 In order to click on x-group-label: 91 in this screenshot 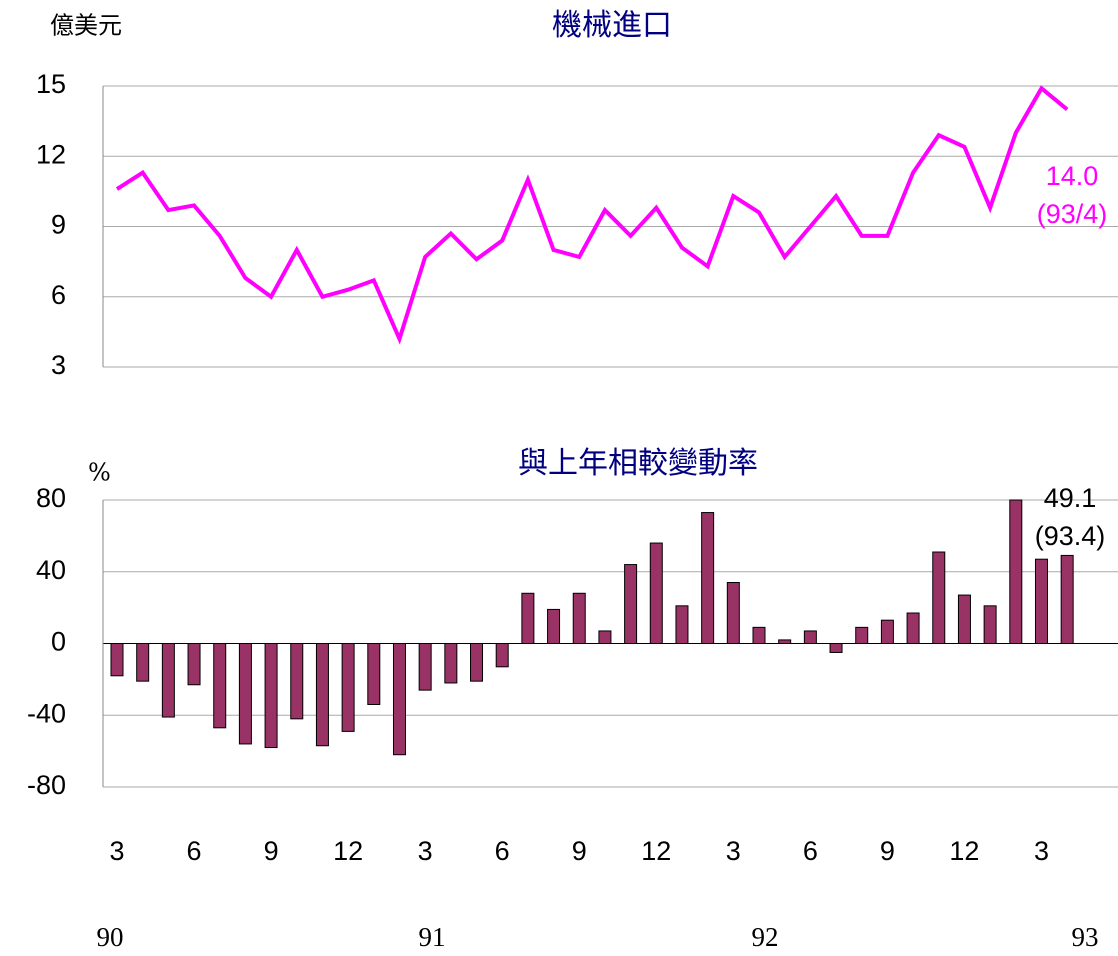, I will do `click(432, 937)`.